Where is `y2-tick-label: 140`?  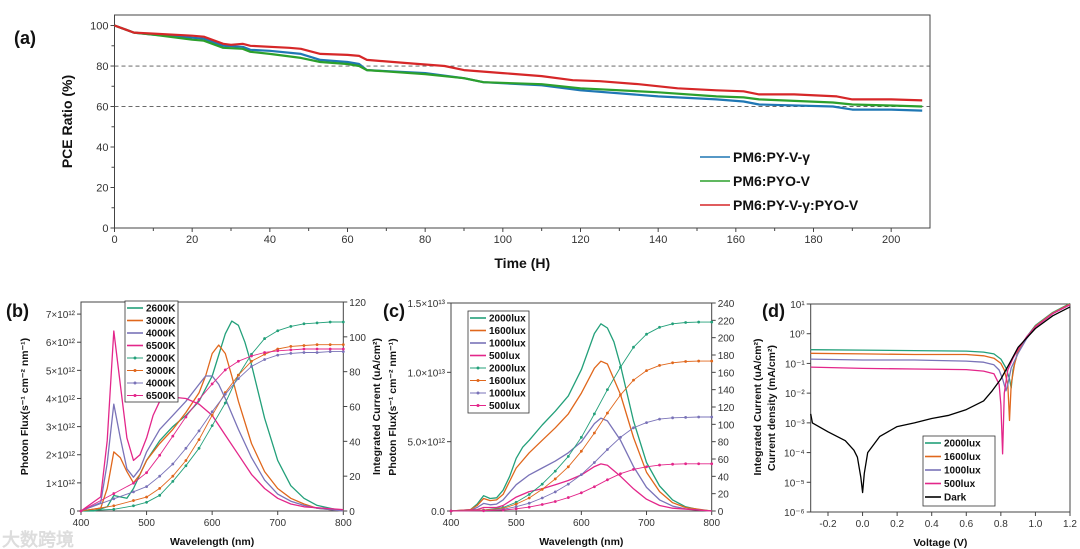
y2-tick-label: 140 is located at coordinates (726, 391).